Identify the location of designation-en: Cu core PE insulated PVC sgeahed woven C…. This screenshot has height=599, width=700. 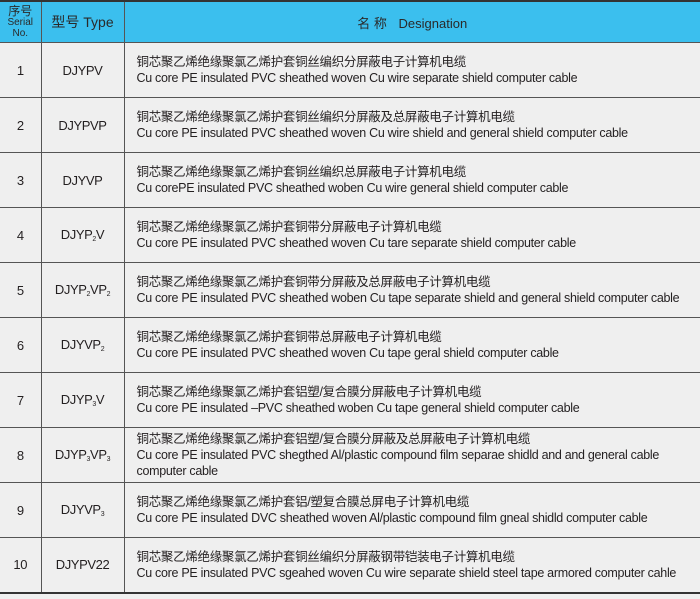
(406, 572).